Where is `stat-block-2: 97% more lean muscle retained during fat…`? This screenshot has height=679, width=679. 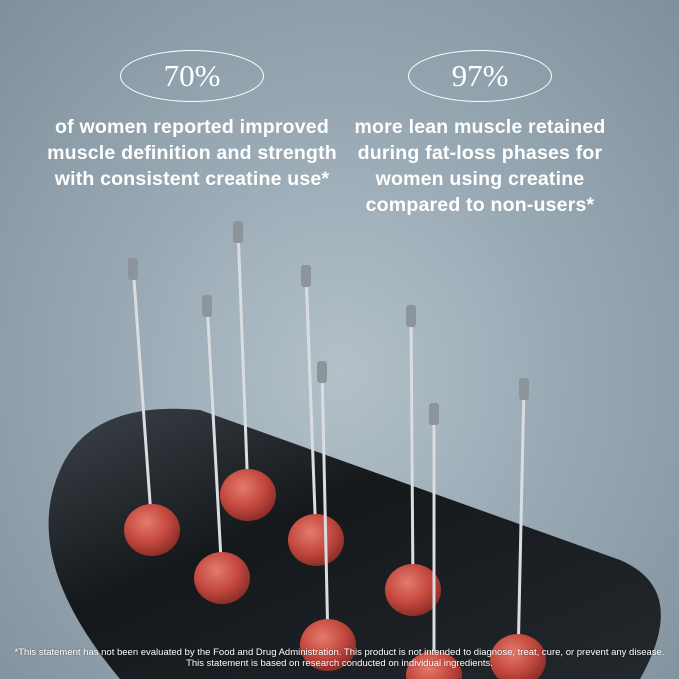
stat-block-2: 97% more lean muscle retained during fat… is located at coordinates (480, 134).